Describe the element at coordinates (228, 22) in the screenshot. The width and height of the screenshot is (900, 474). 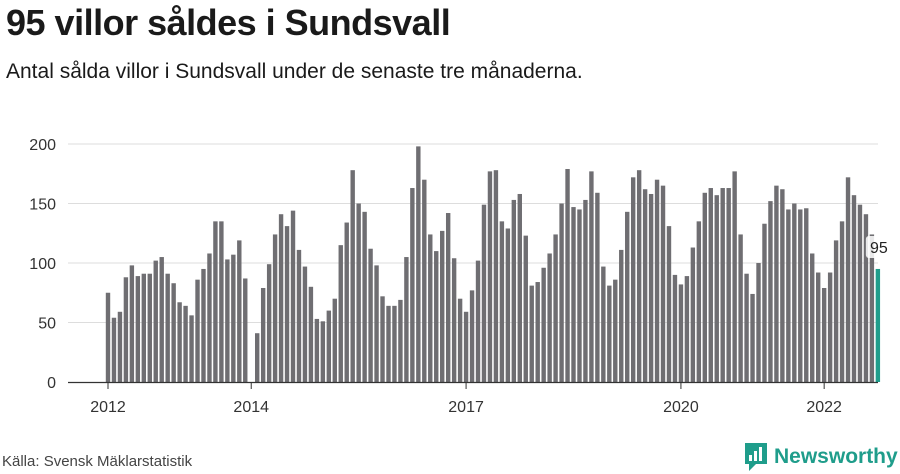
I see `chart-title: 95 villor såldes i Sundsvall` at that location.